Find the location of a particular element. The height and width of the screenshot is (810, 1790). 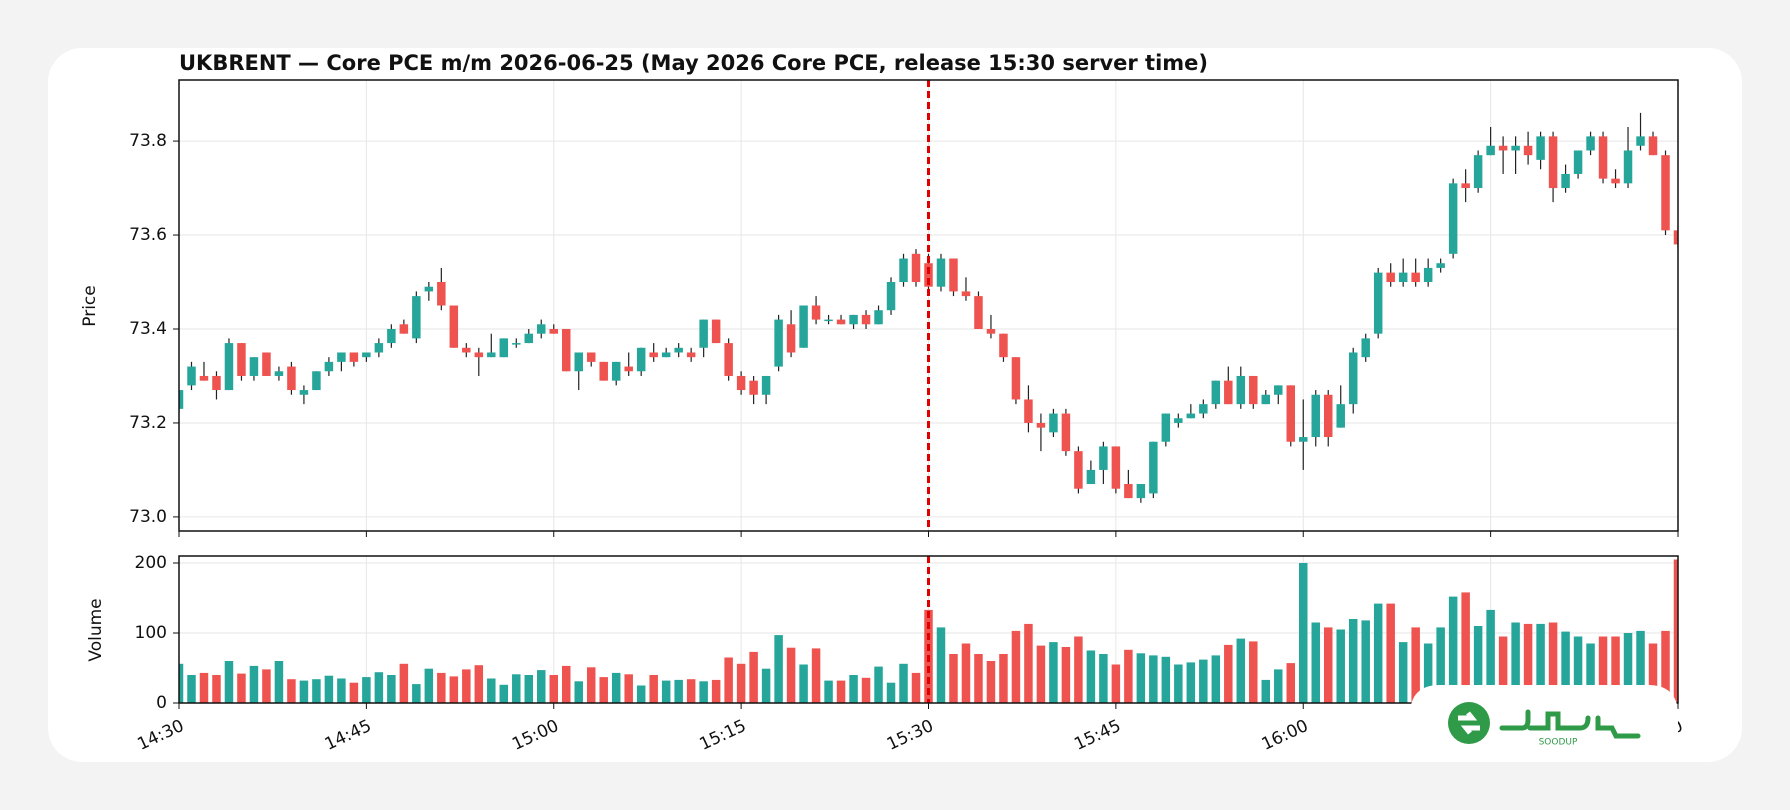

y-axis-label: Price is located at coordinates (90, 305).